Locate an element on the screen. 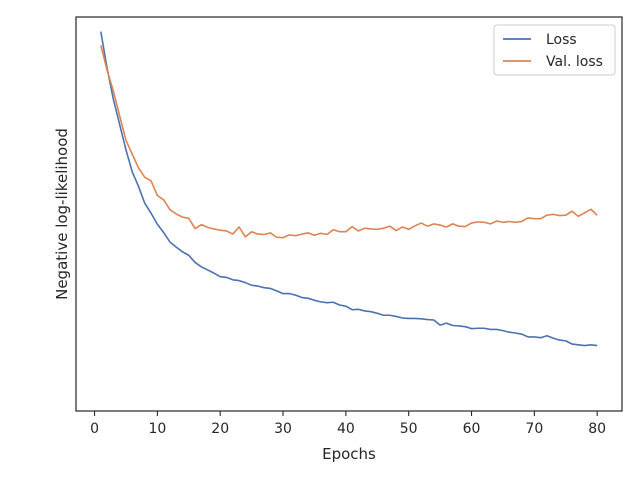 The height and width of the screenshot is (480, 640). legend-label-loss: Loss is located at coordinates (561, 40).